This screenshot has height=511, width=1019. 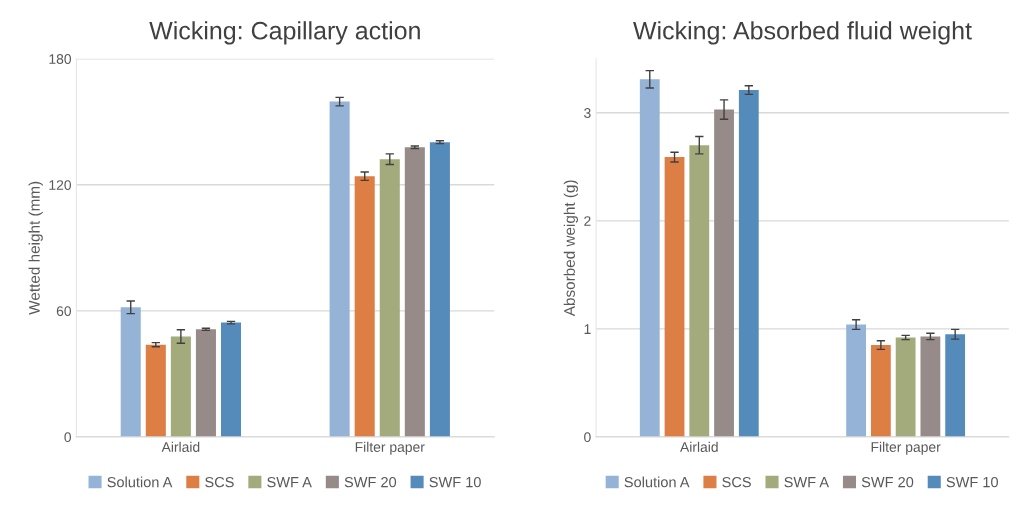 I want to click on y-axis-title: Wetted height (mm), so click(x=35, y=248).